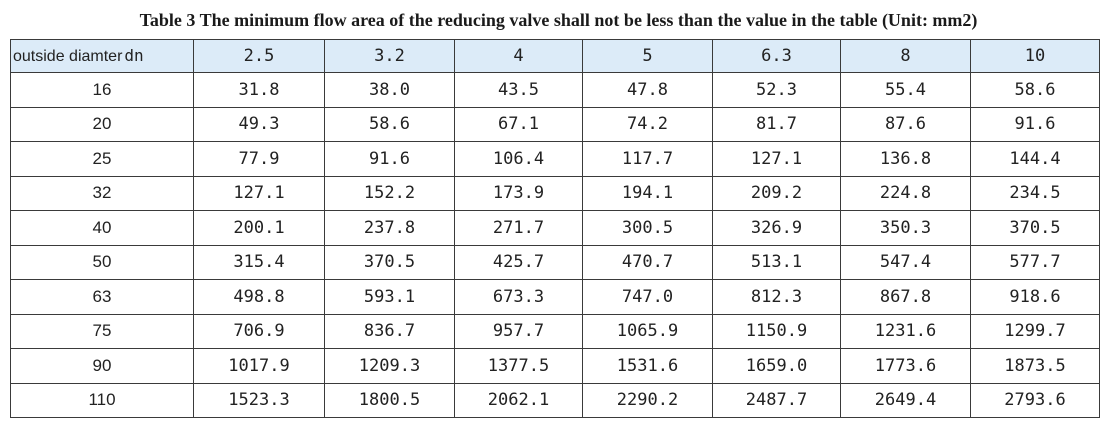  I want to click on table-cell: 498.8, so click(259, 297).